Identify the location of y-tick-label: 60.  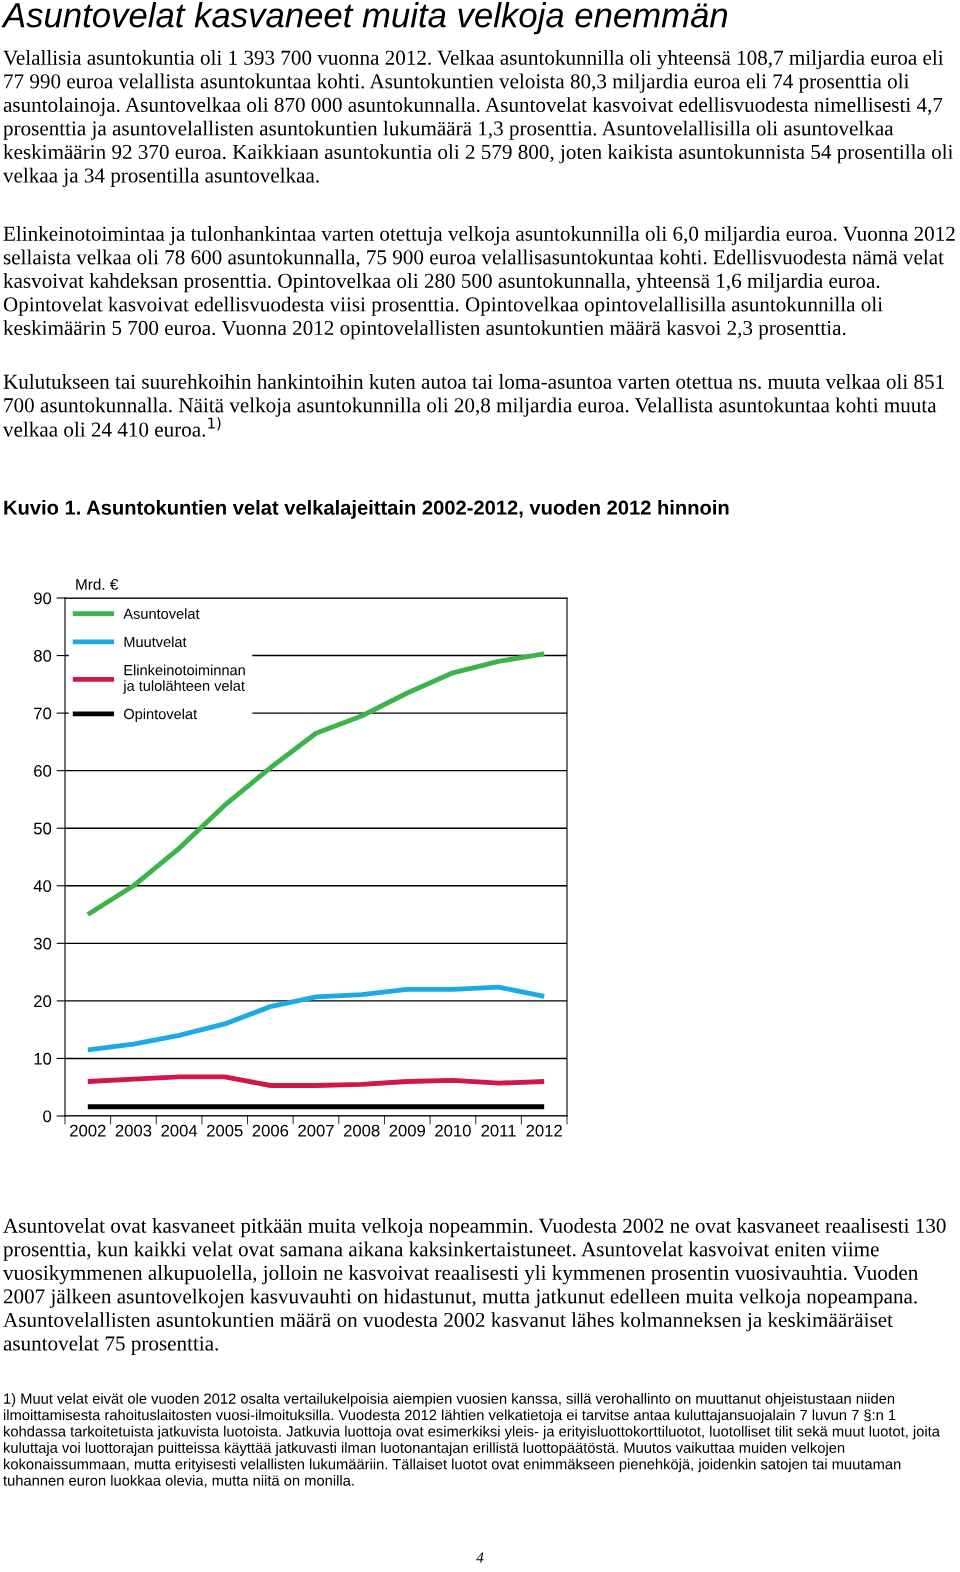
(43, 771).